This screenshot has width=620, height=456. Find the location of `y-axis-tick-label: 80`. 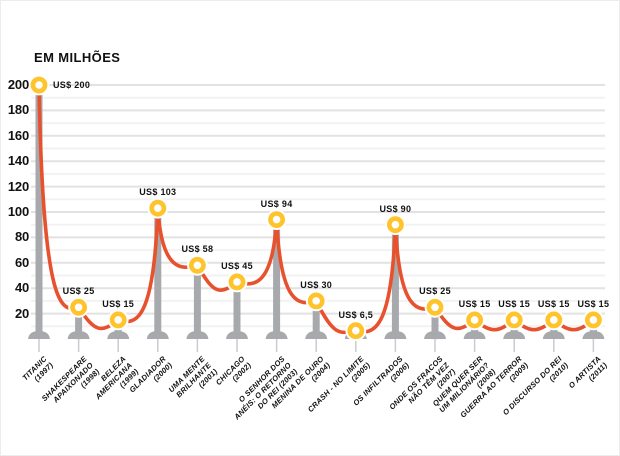

y-axis-tick-label: 80 is located at coordinates (21, 237).